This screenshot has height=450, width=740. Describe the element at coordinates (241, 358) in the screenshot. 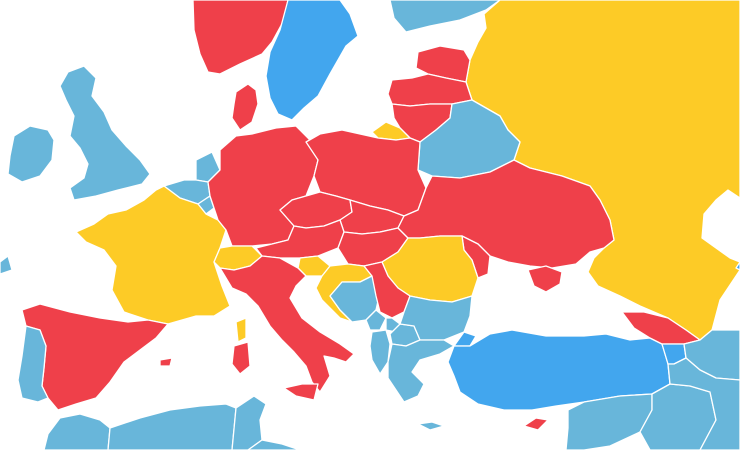

I see `region-sardinia` at that location.